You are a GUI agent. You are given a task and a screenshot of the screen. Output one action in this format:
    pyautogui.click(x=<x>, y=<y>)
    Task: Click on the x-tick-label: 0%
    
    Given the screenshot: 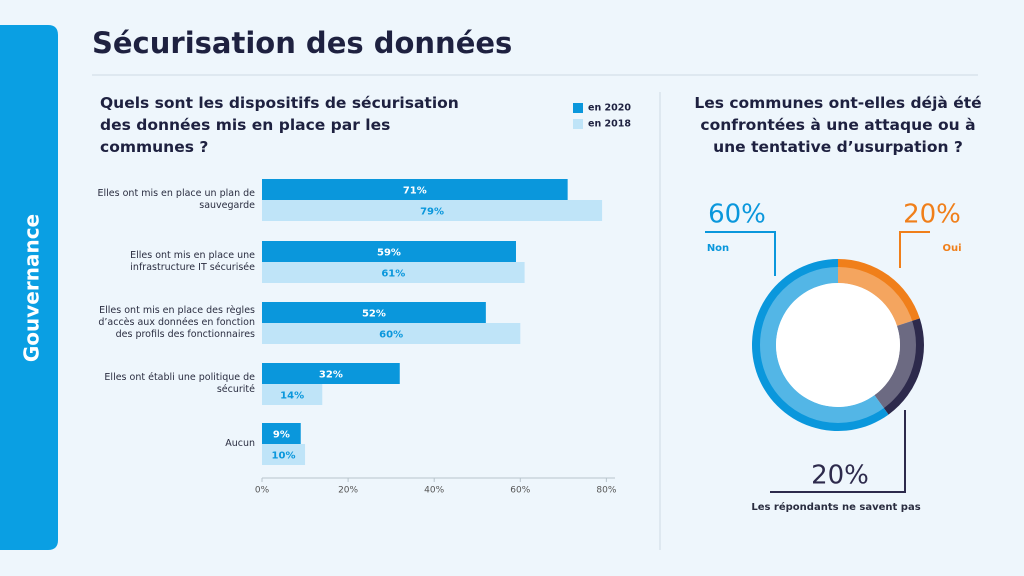 What is the action you would take?
    pyautogui.click(x=262, y=491)
    